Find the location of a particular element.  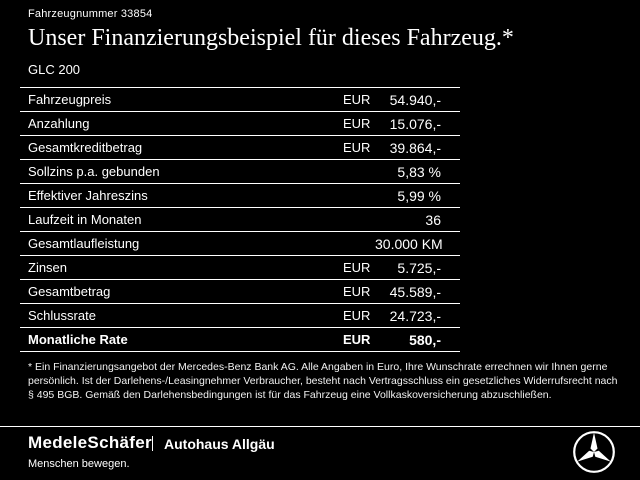

table-row: Zinsen EUR 5.725,- is located at coordinates (240, 267).